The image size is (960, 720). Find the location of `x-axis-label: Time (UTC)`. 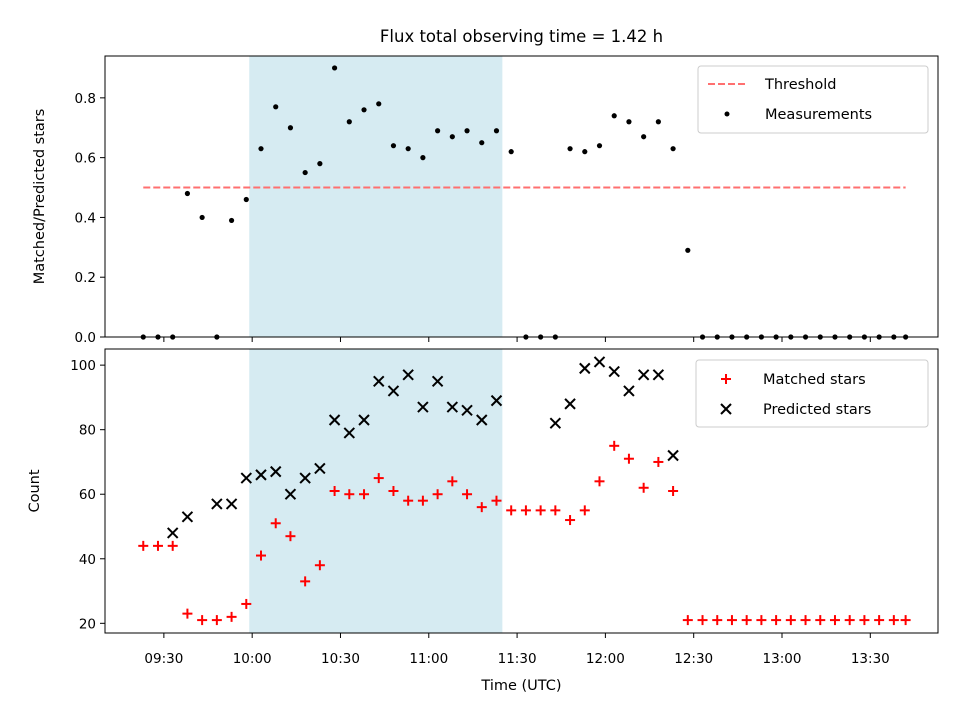

x-axis-label: Time (UTC) is located at coordinates (520, 686).